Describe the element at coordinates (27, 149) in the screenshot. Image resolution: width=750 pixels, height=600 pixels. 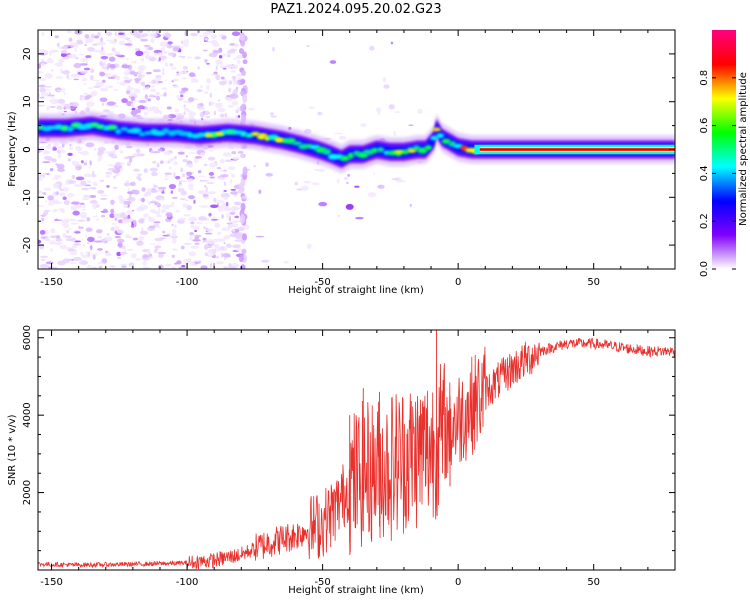
I see `y-tick-label: 0` at that location.